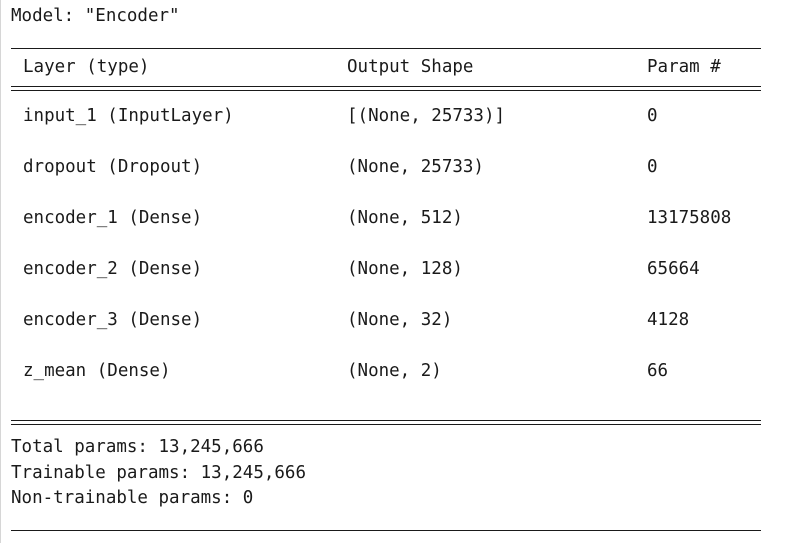  Describe the element at coordinates (405, 269) in the screenshot. I see `layer-output-shape: (None, 128)` at that location.